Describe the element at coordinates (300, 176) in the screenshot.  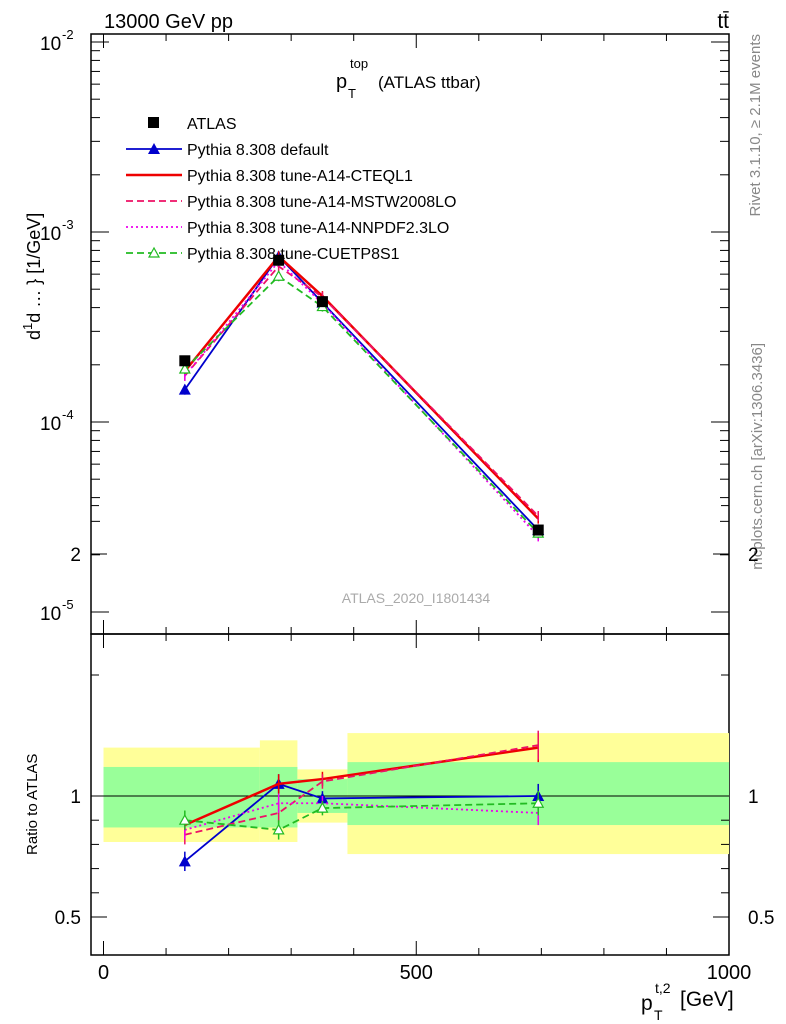
I see `legend-label: Pythia 8.308 tune-A14-CTEQL1` at that location.